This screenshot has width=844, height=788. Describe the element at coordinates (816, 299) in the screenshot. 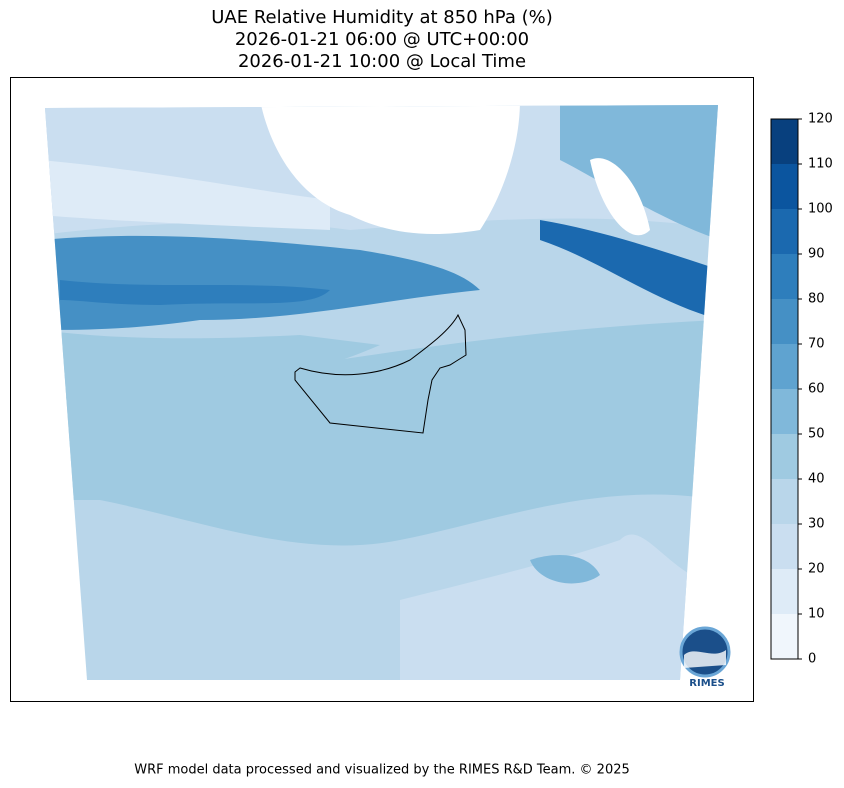

I see `colorbar-tick-label: 80` at that location.